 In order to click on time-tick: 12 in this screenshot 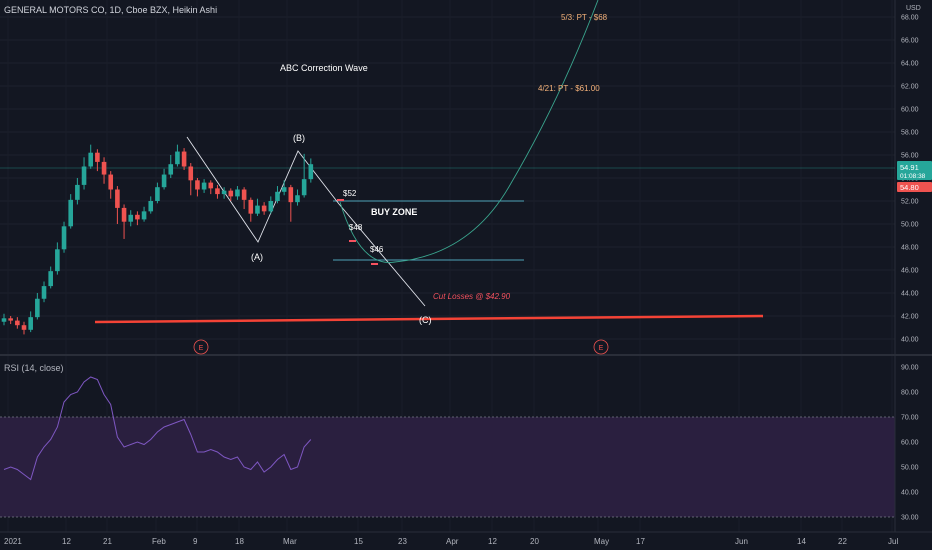, I will do `click(66, 541)`.